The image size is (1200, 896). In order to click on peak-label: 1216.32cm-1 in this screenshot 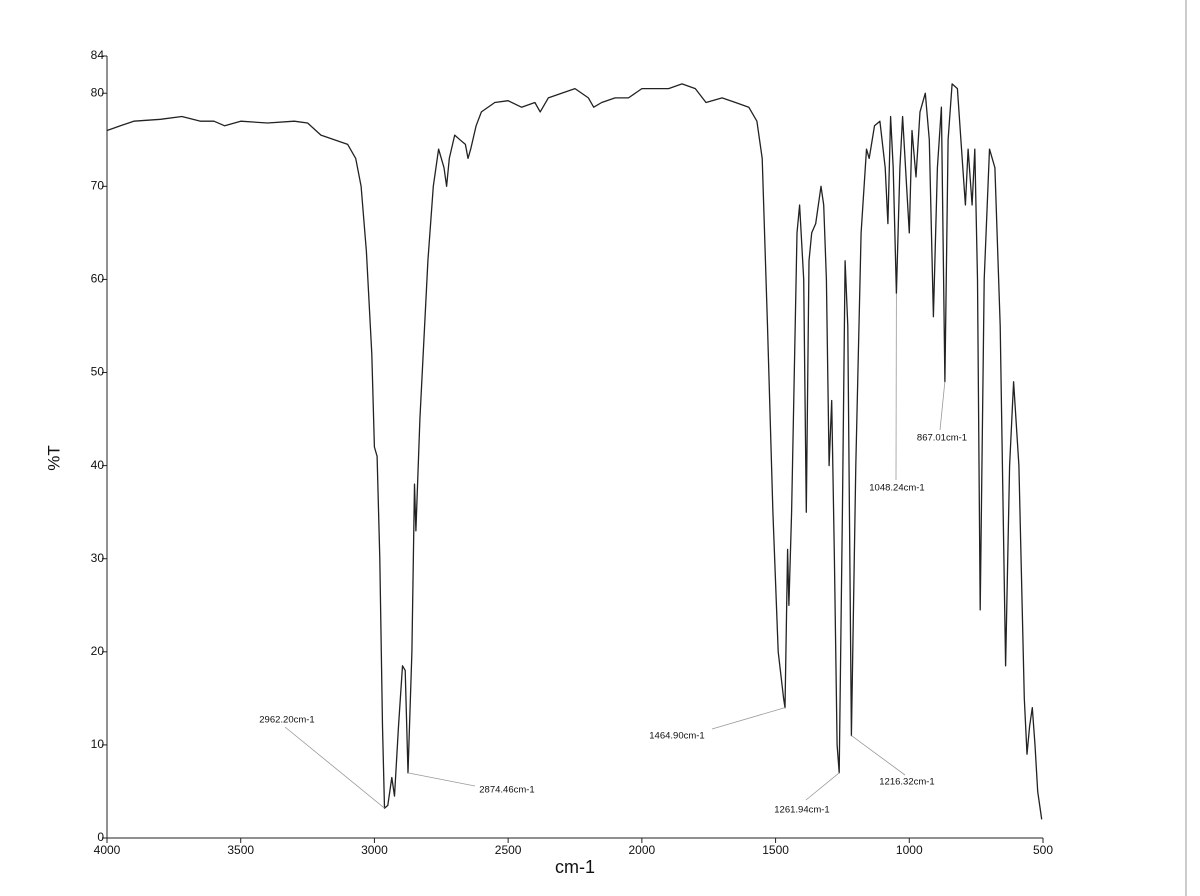, I will do `click(906, 782)`.